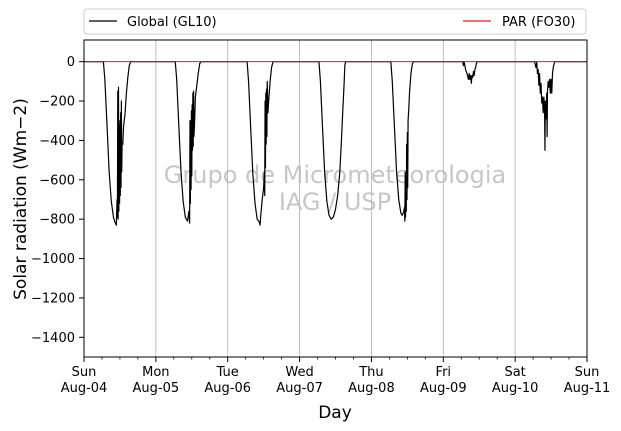 The width and height of the screenshot is (621, 431). What do you see at coordinates (370, 372) in the screenshot?
I see `x-tick-label-day: Thu` at bounding box center [370, 372].